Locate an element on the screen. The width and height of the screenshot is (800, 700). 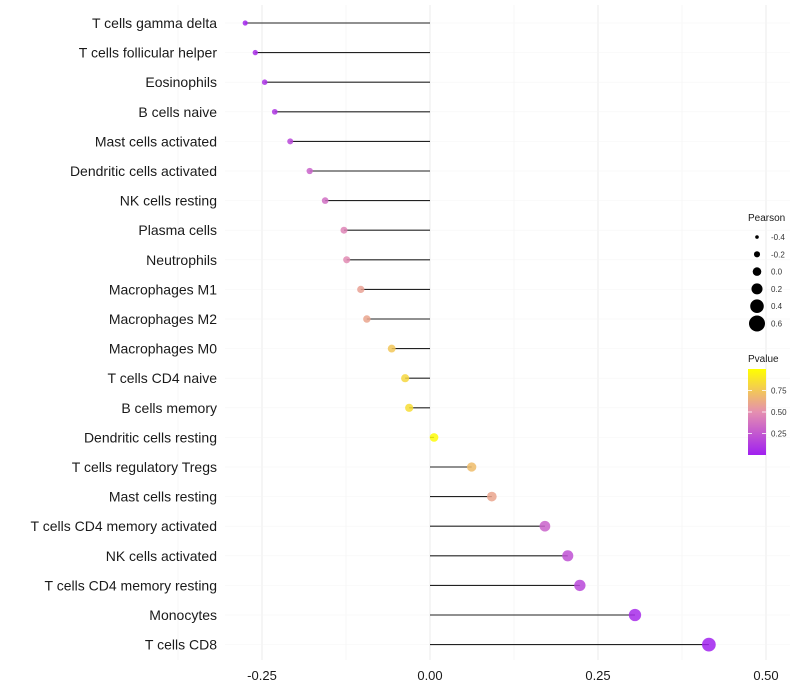
x-tick-label: 0.50 is located at coordinates (765, 675).